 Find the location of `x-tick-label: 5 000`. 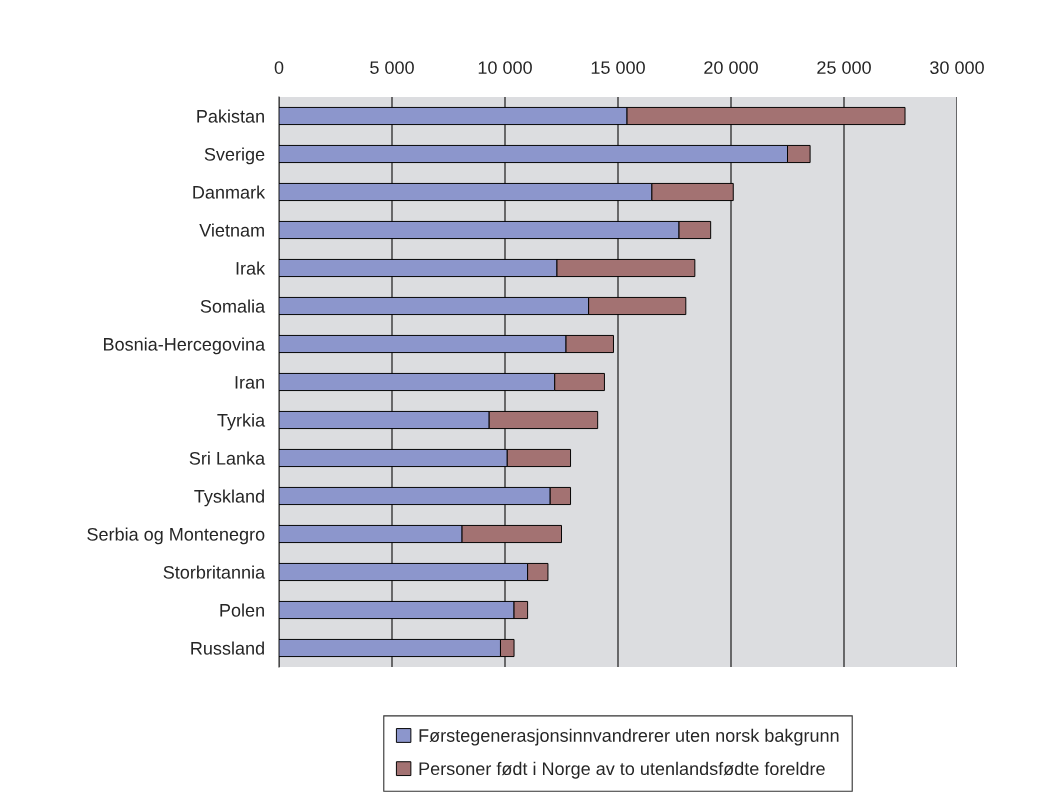

x-tick-label: 5 000 is located at coordinates (392, 67).